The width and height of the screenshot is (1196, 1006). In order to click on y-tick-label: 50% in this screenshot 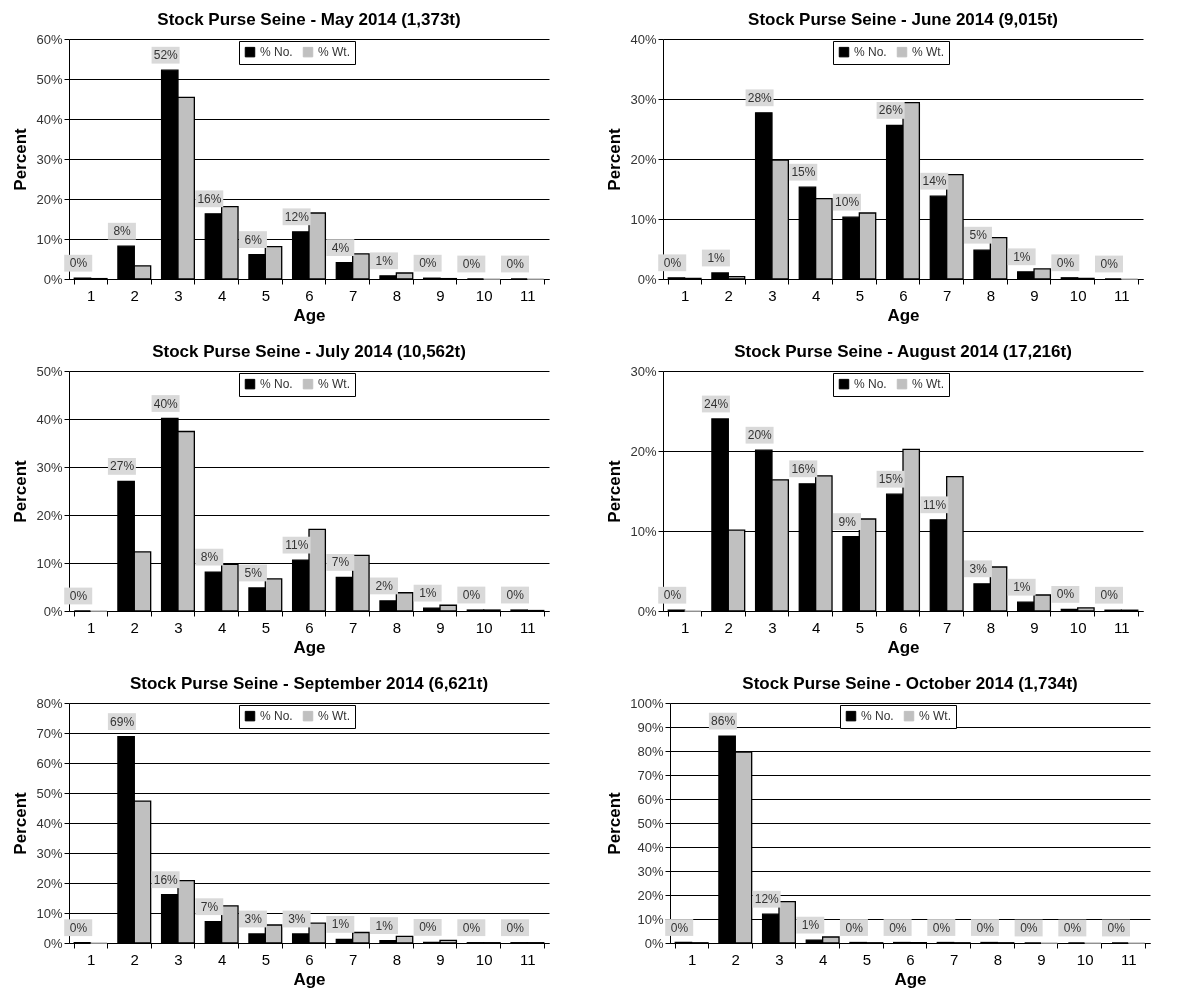, I will do `click(650, 823)`.